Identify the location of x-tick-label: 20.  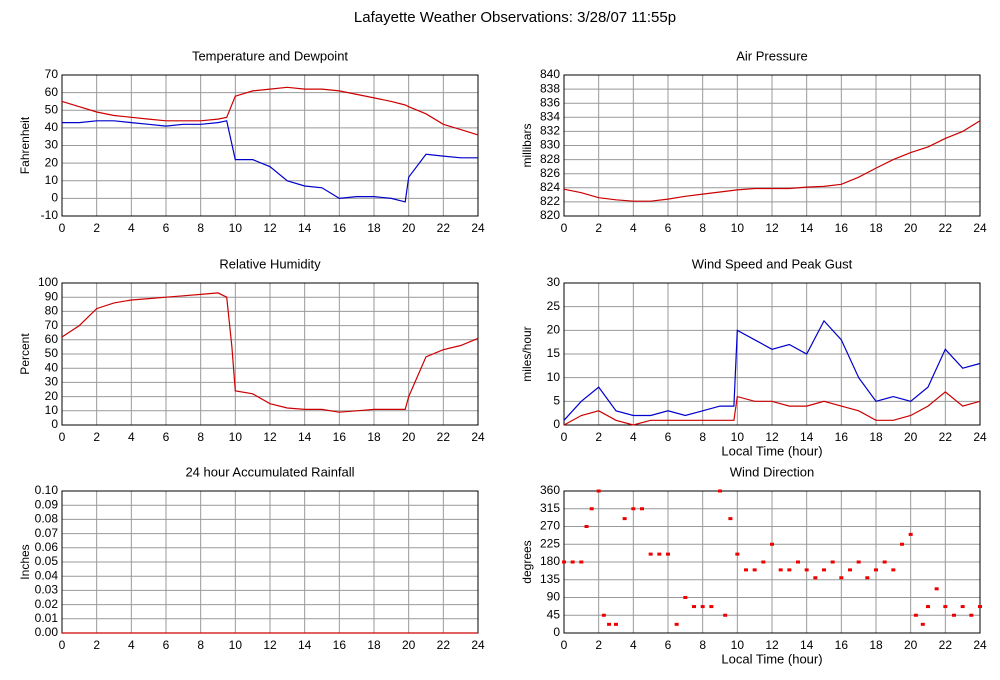
(409, 437).